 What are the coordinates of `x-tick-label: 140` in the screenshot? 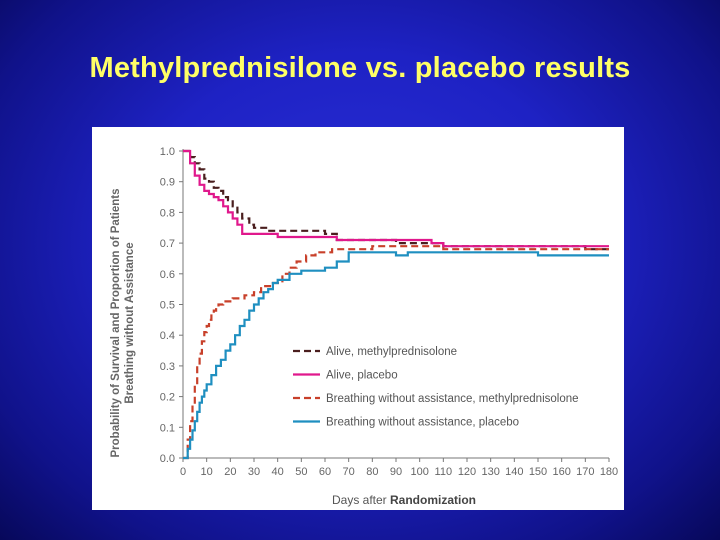 It's located at (514, 472).